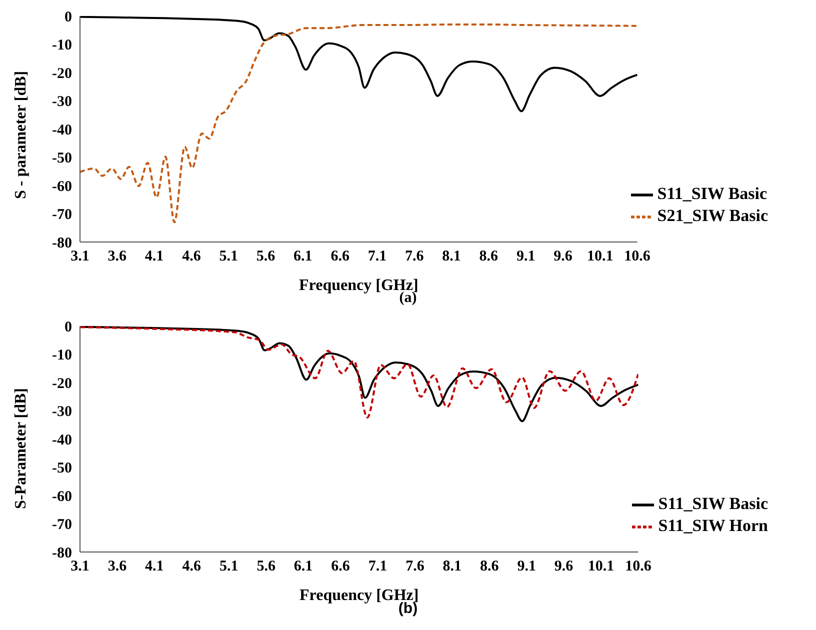 The height and width of the screenshot is (630, 816). I want to click on legend-label: S21_SIW Basic, so click(712, 215).